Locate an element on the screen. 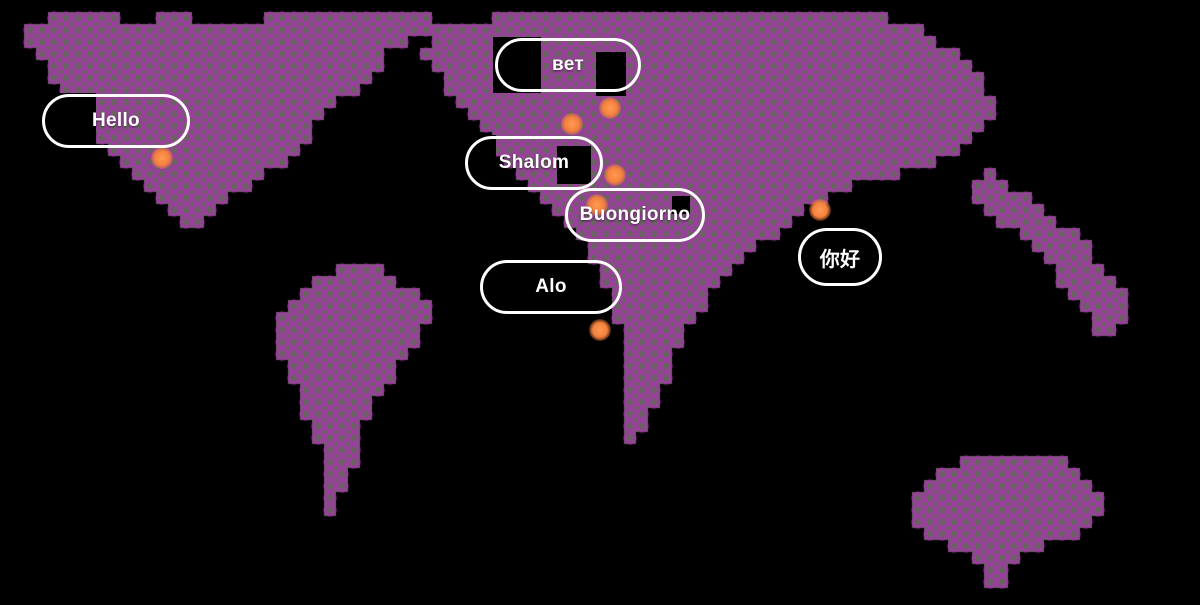  greeting-label-text: Hello is located at coordinates (116, 120).